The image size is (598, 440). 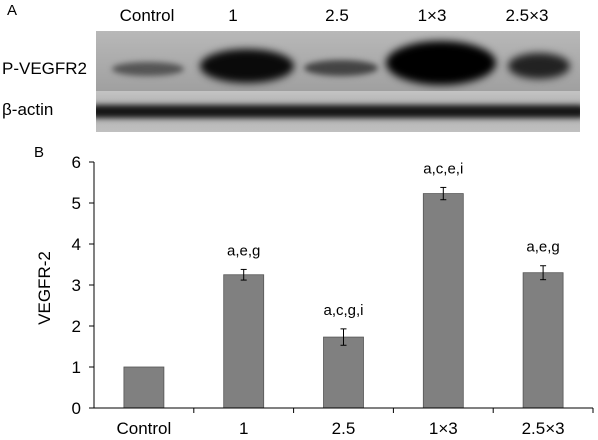 I want to click on y-tick-label-5: 5, so click(x=76, y=203).